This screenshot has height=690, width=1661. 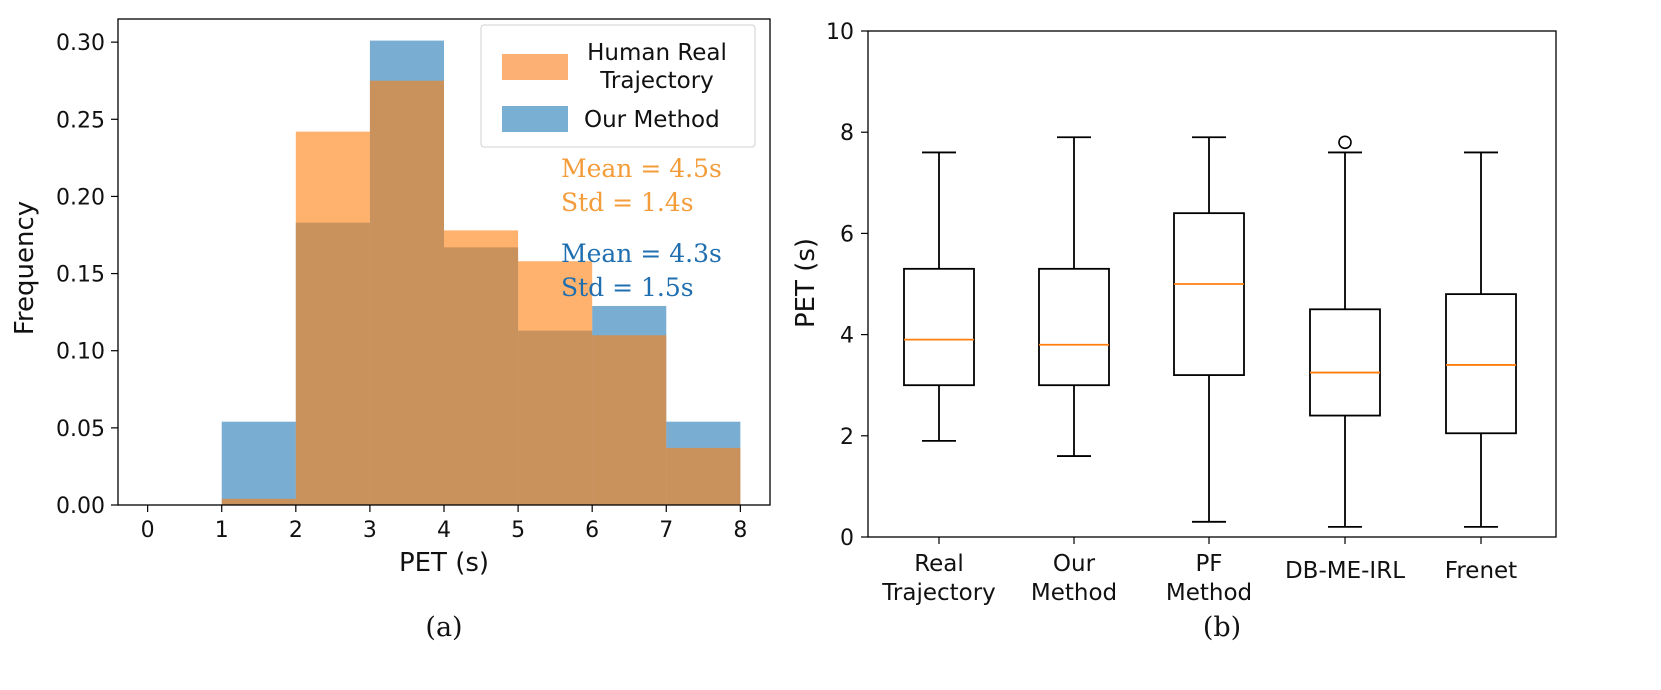 What do you see at coordinates (939, 564) in the screenshot?
I see `x-tick-label: Real` at bounding box center [939, 564].